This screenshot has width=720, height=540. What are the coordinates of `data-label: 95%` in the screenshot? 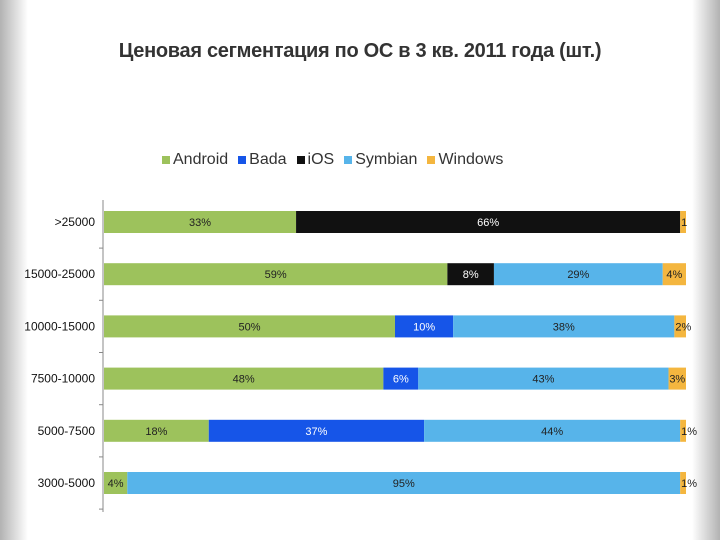 It's located at (404, 484).